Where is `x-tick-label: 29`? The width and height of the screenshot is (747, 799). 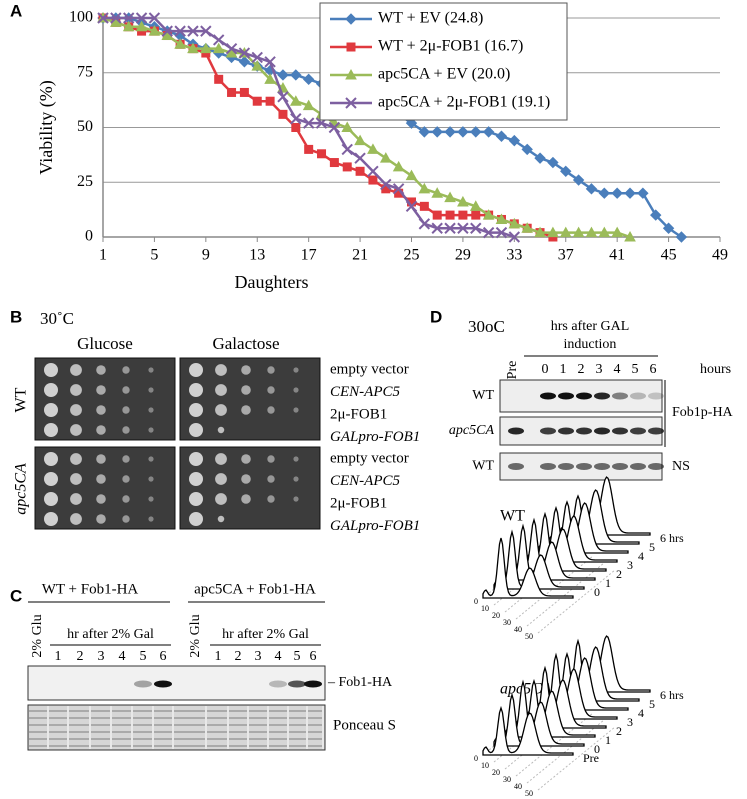 x-tick-label: 29 is located at coordinates (463, 255).